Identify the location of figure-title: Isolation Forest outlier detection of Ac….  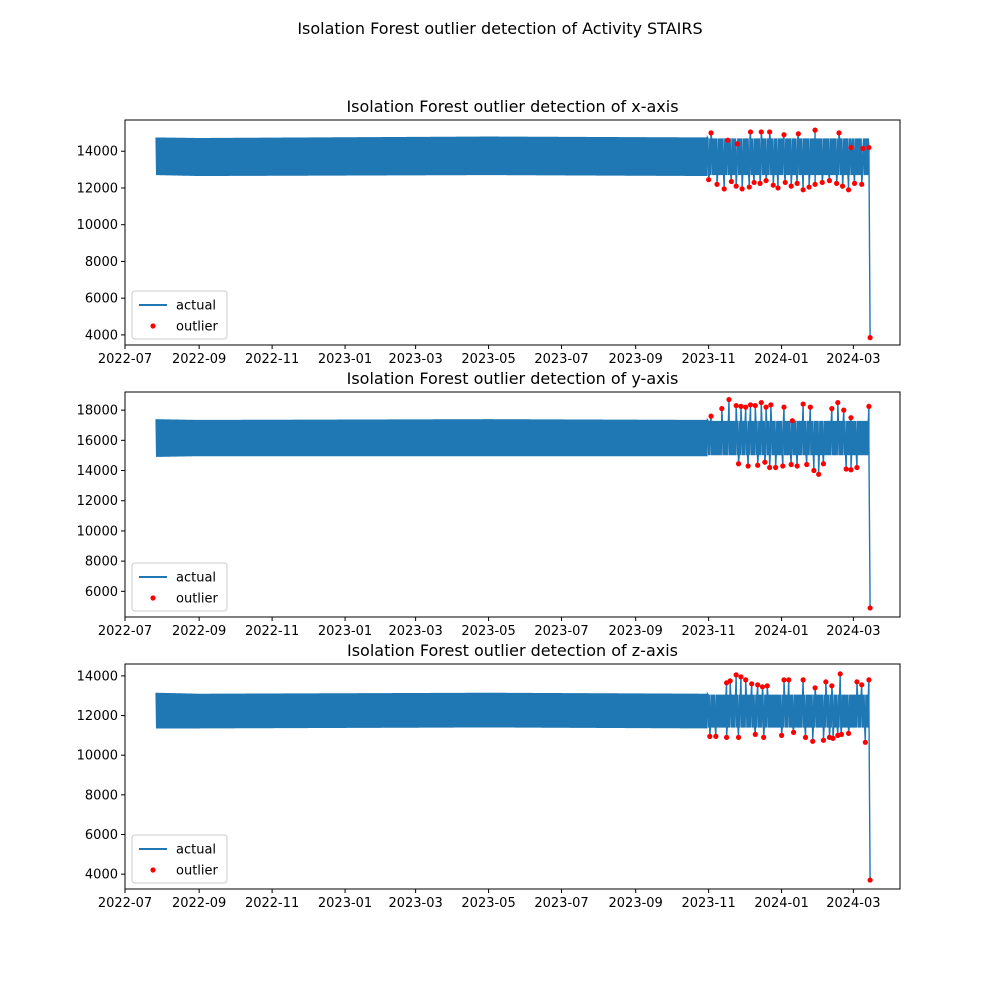
(499, 28).